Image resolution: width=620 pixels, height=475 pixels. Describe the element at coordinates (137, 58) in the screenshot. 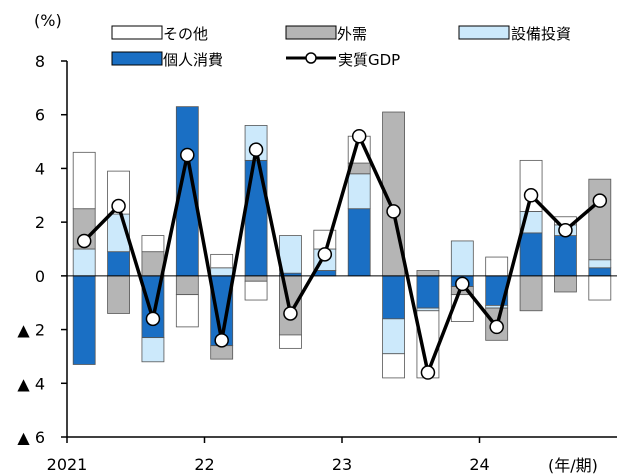

I see `legend-swatch-consumption` at that location.